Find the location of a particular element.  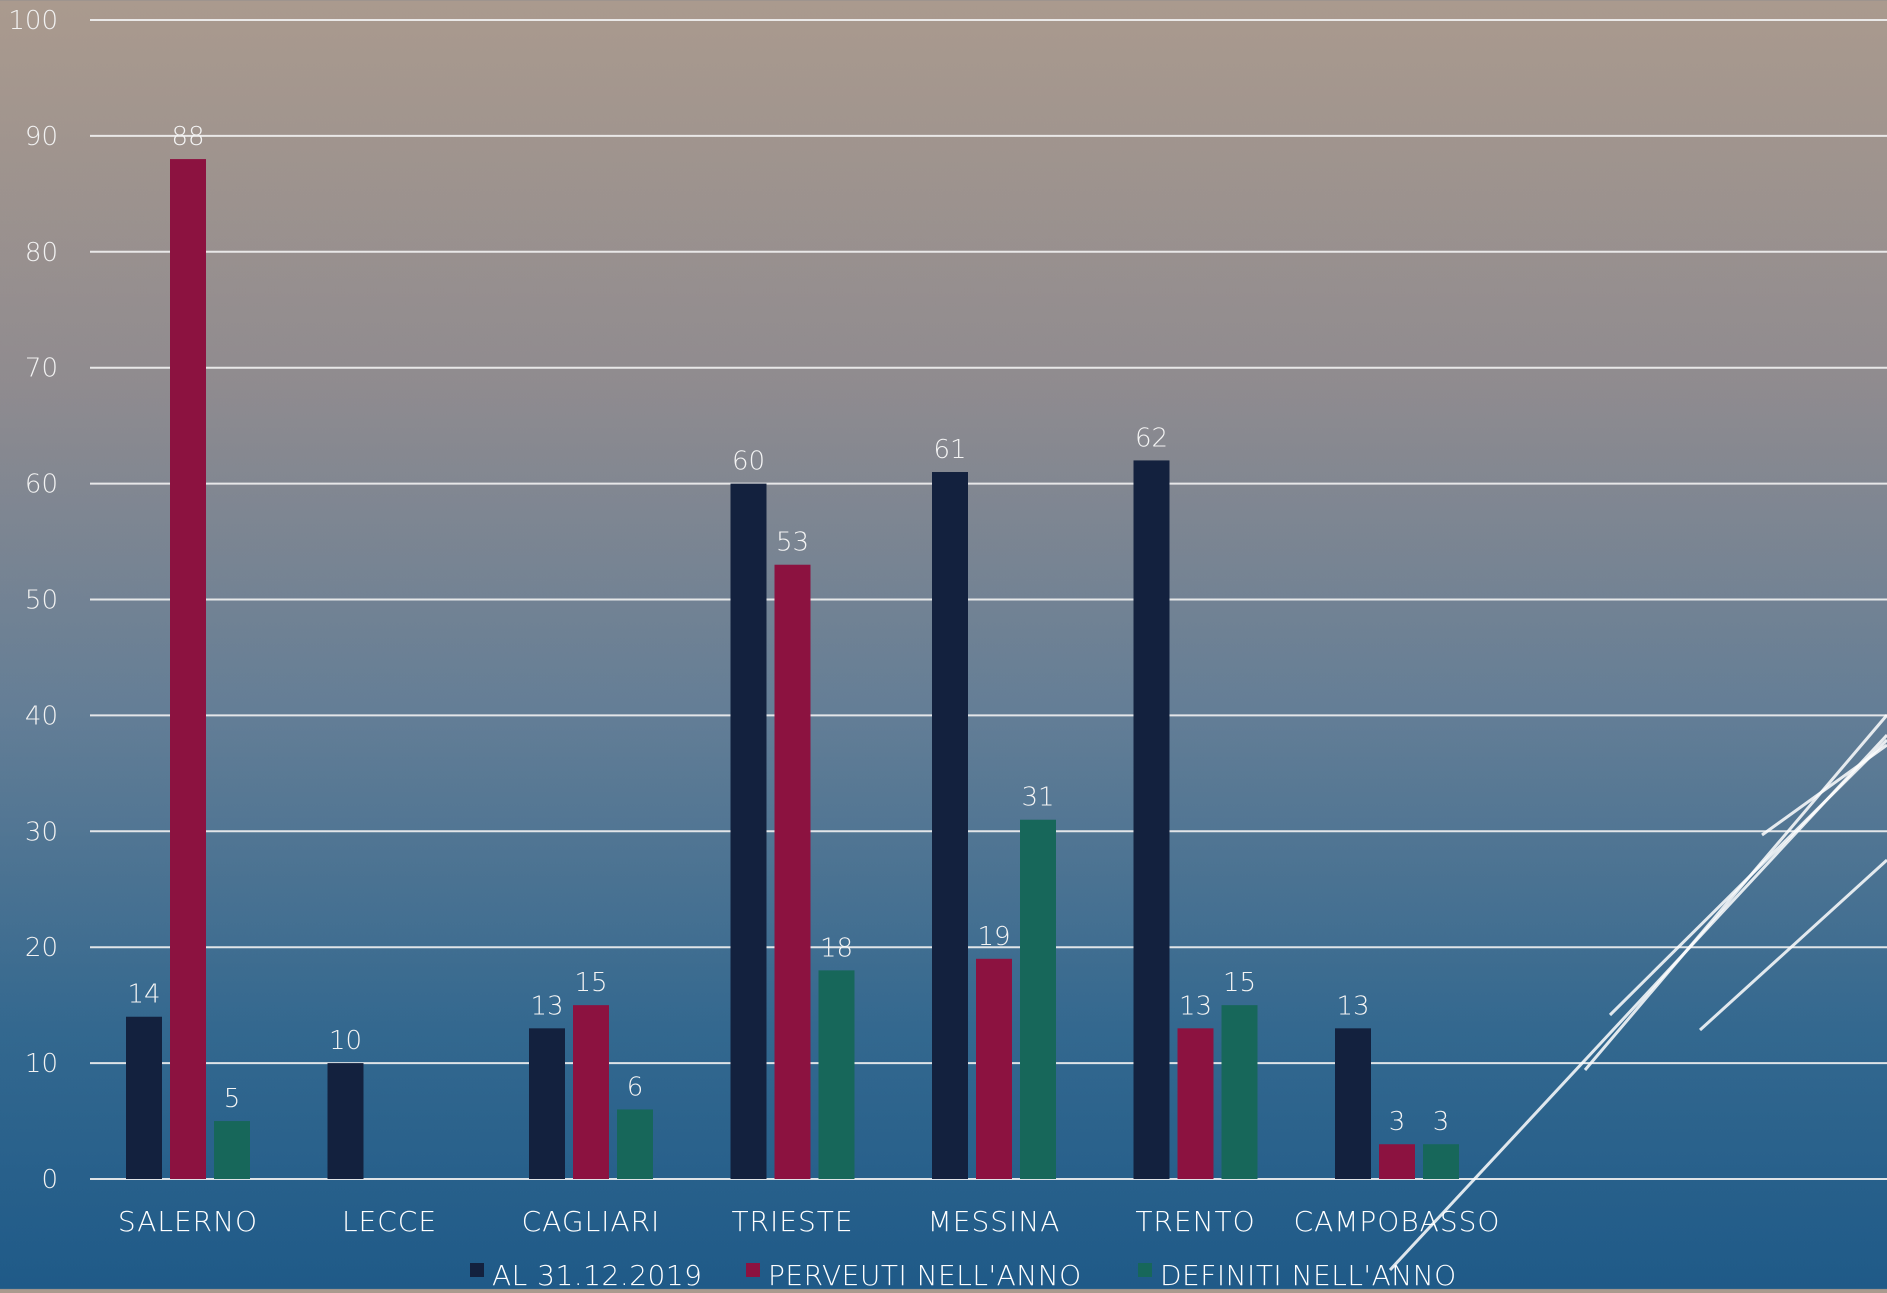

data-label: 10 is located at coordinates (345, 1041).